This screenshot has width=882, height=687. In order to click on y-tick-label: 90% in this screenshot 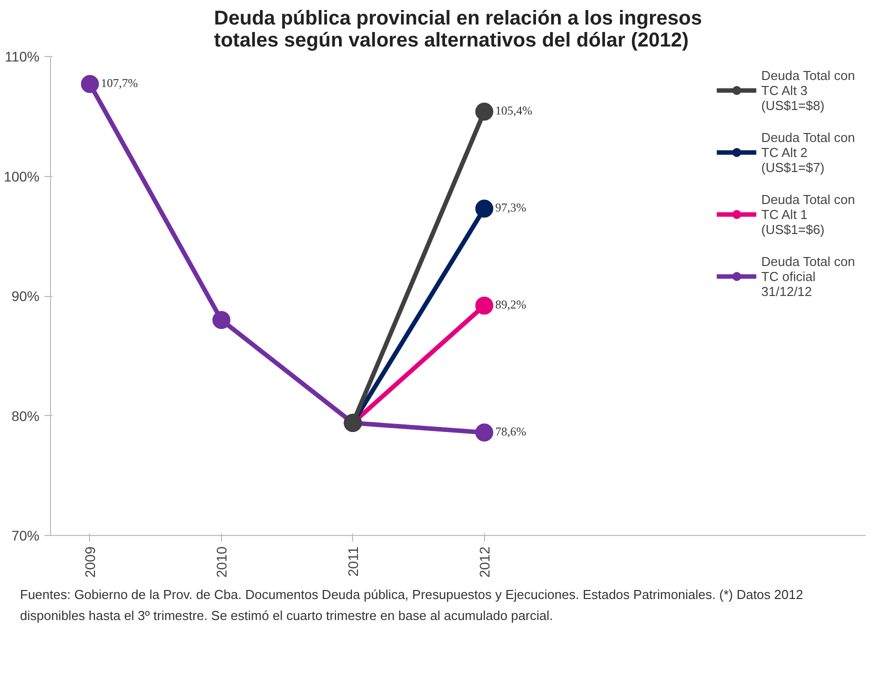, I will do `click(25, 296)`.